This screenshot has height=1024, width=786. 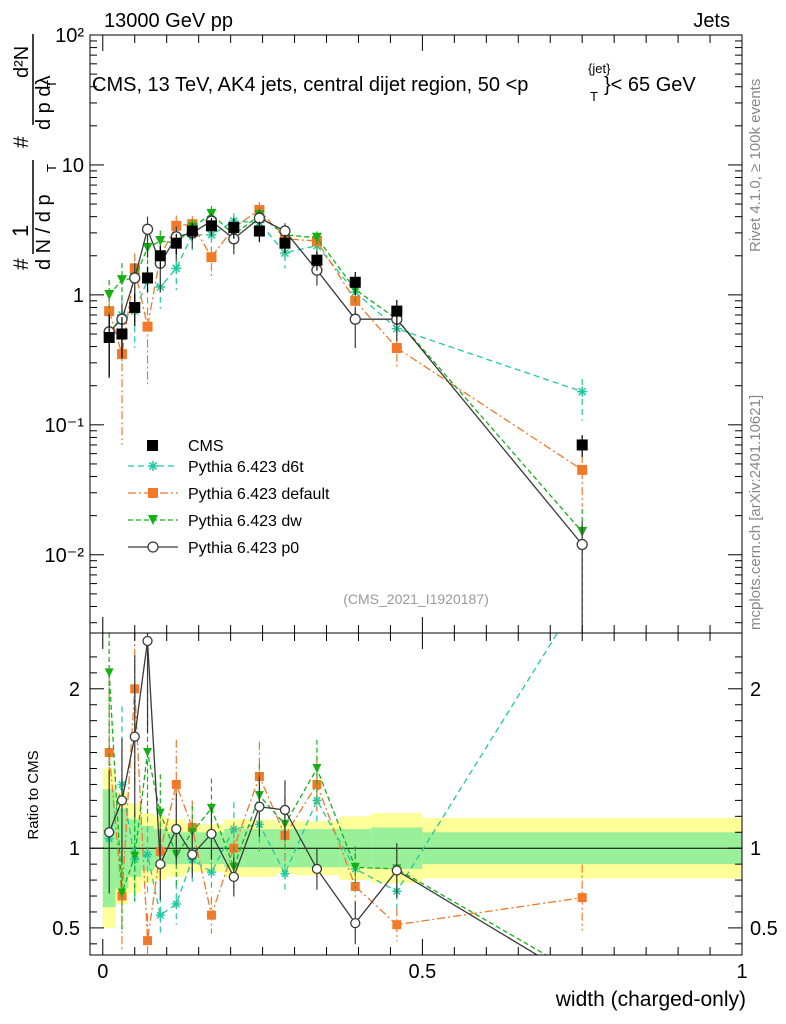 I want to click on ratio-line, so click(x=345, y=814).